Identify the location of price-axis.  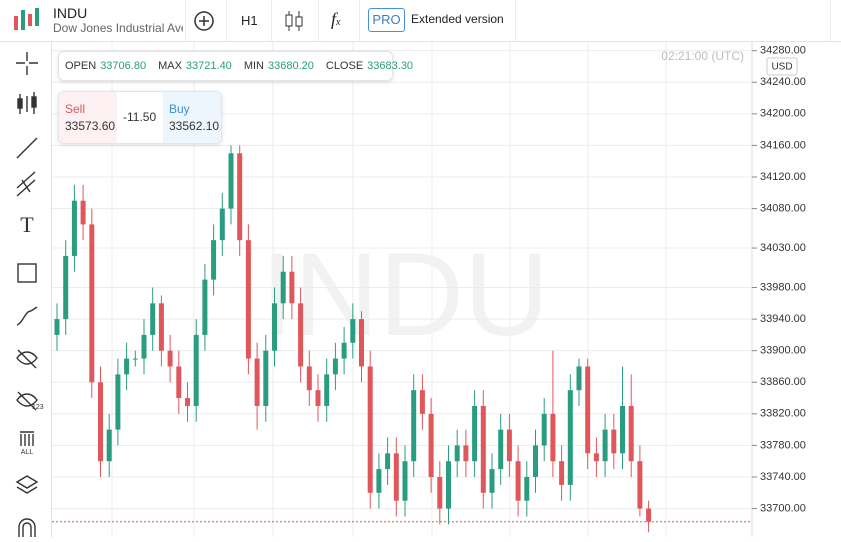
(796, 289).